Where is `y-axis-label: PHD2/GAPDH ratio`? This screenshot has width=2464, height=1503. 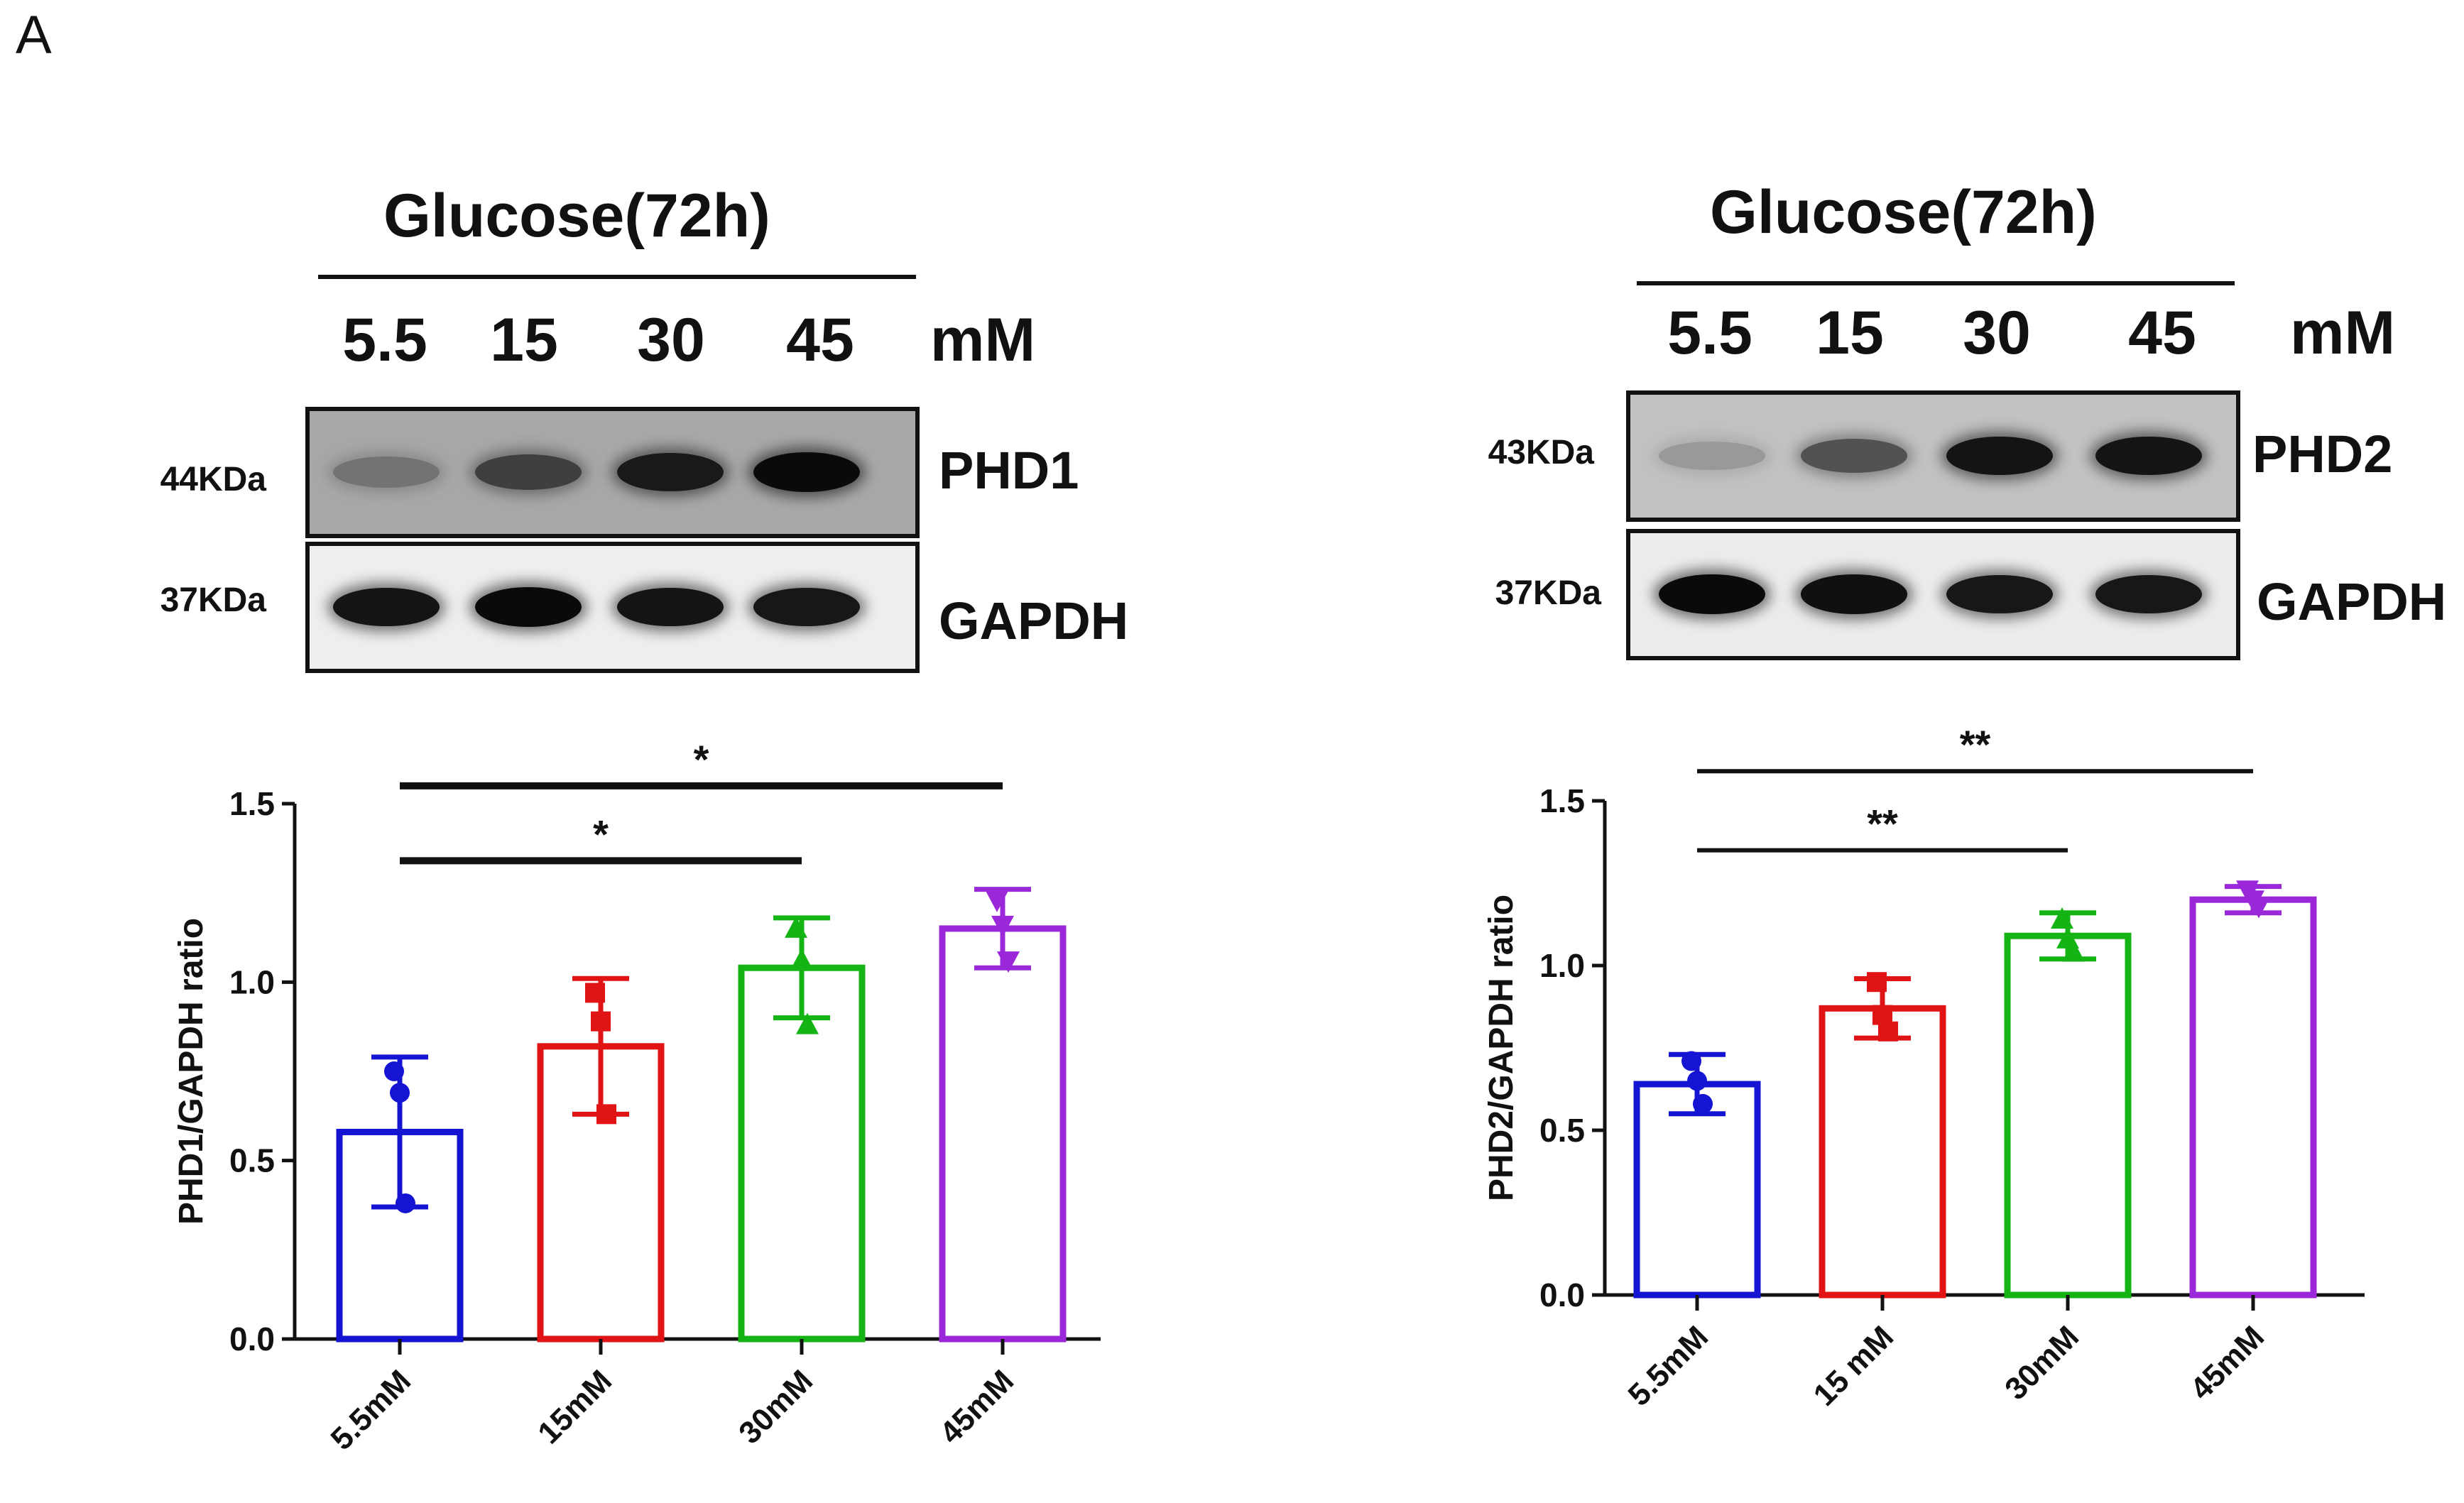
y-axis-label: PHD2/GAPDH ratio is located at coordinates (1501, 1048).